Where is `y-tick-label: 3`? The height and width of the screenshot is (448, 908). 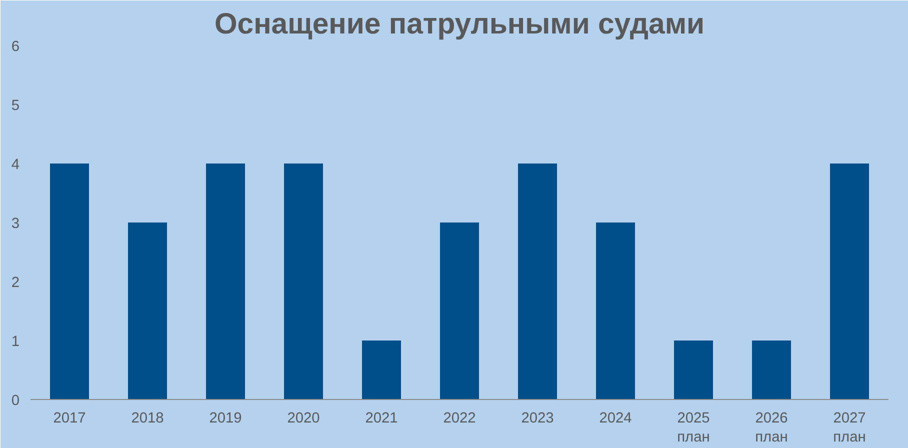 y-tick-label: 3 is located at coordinates (15, 224).